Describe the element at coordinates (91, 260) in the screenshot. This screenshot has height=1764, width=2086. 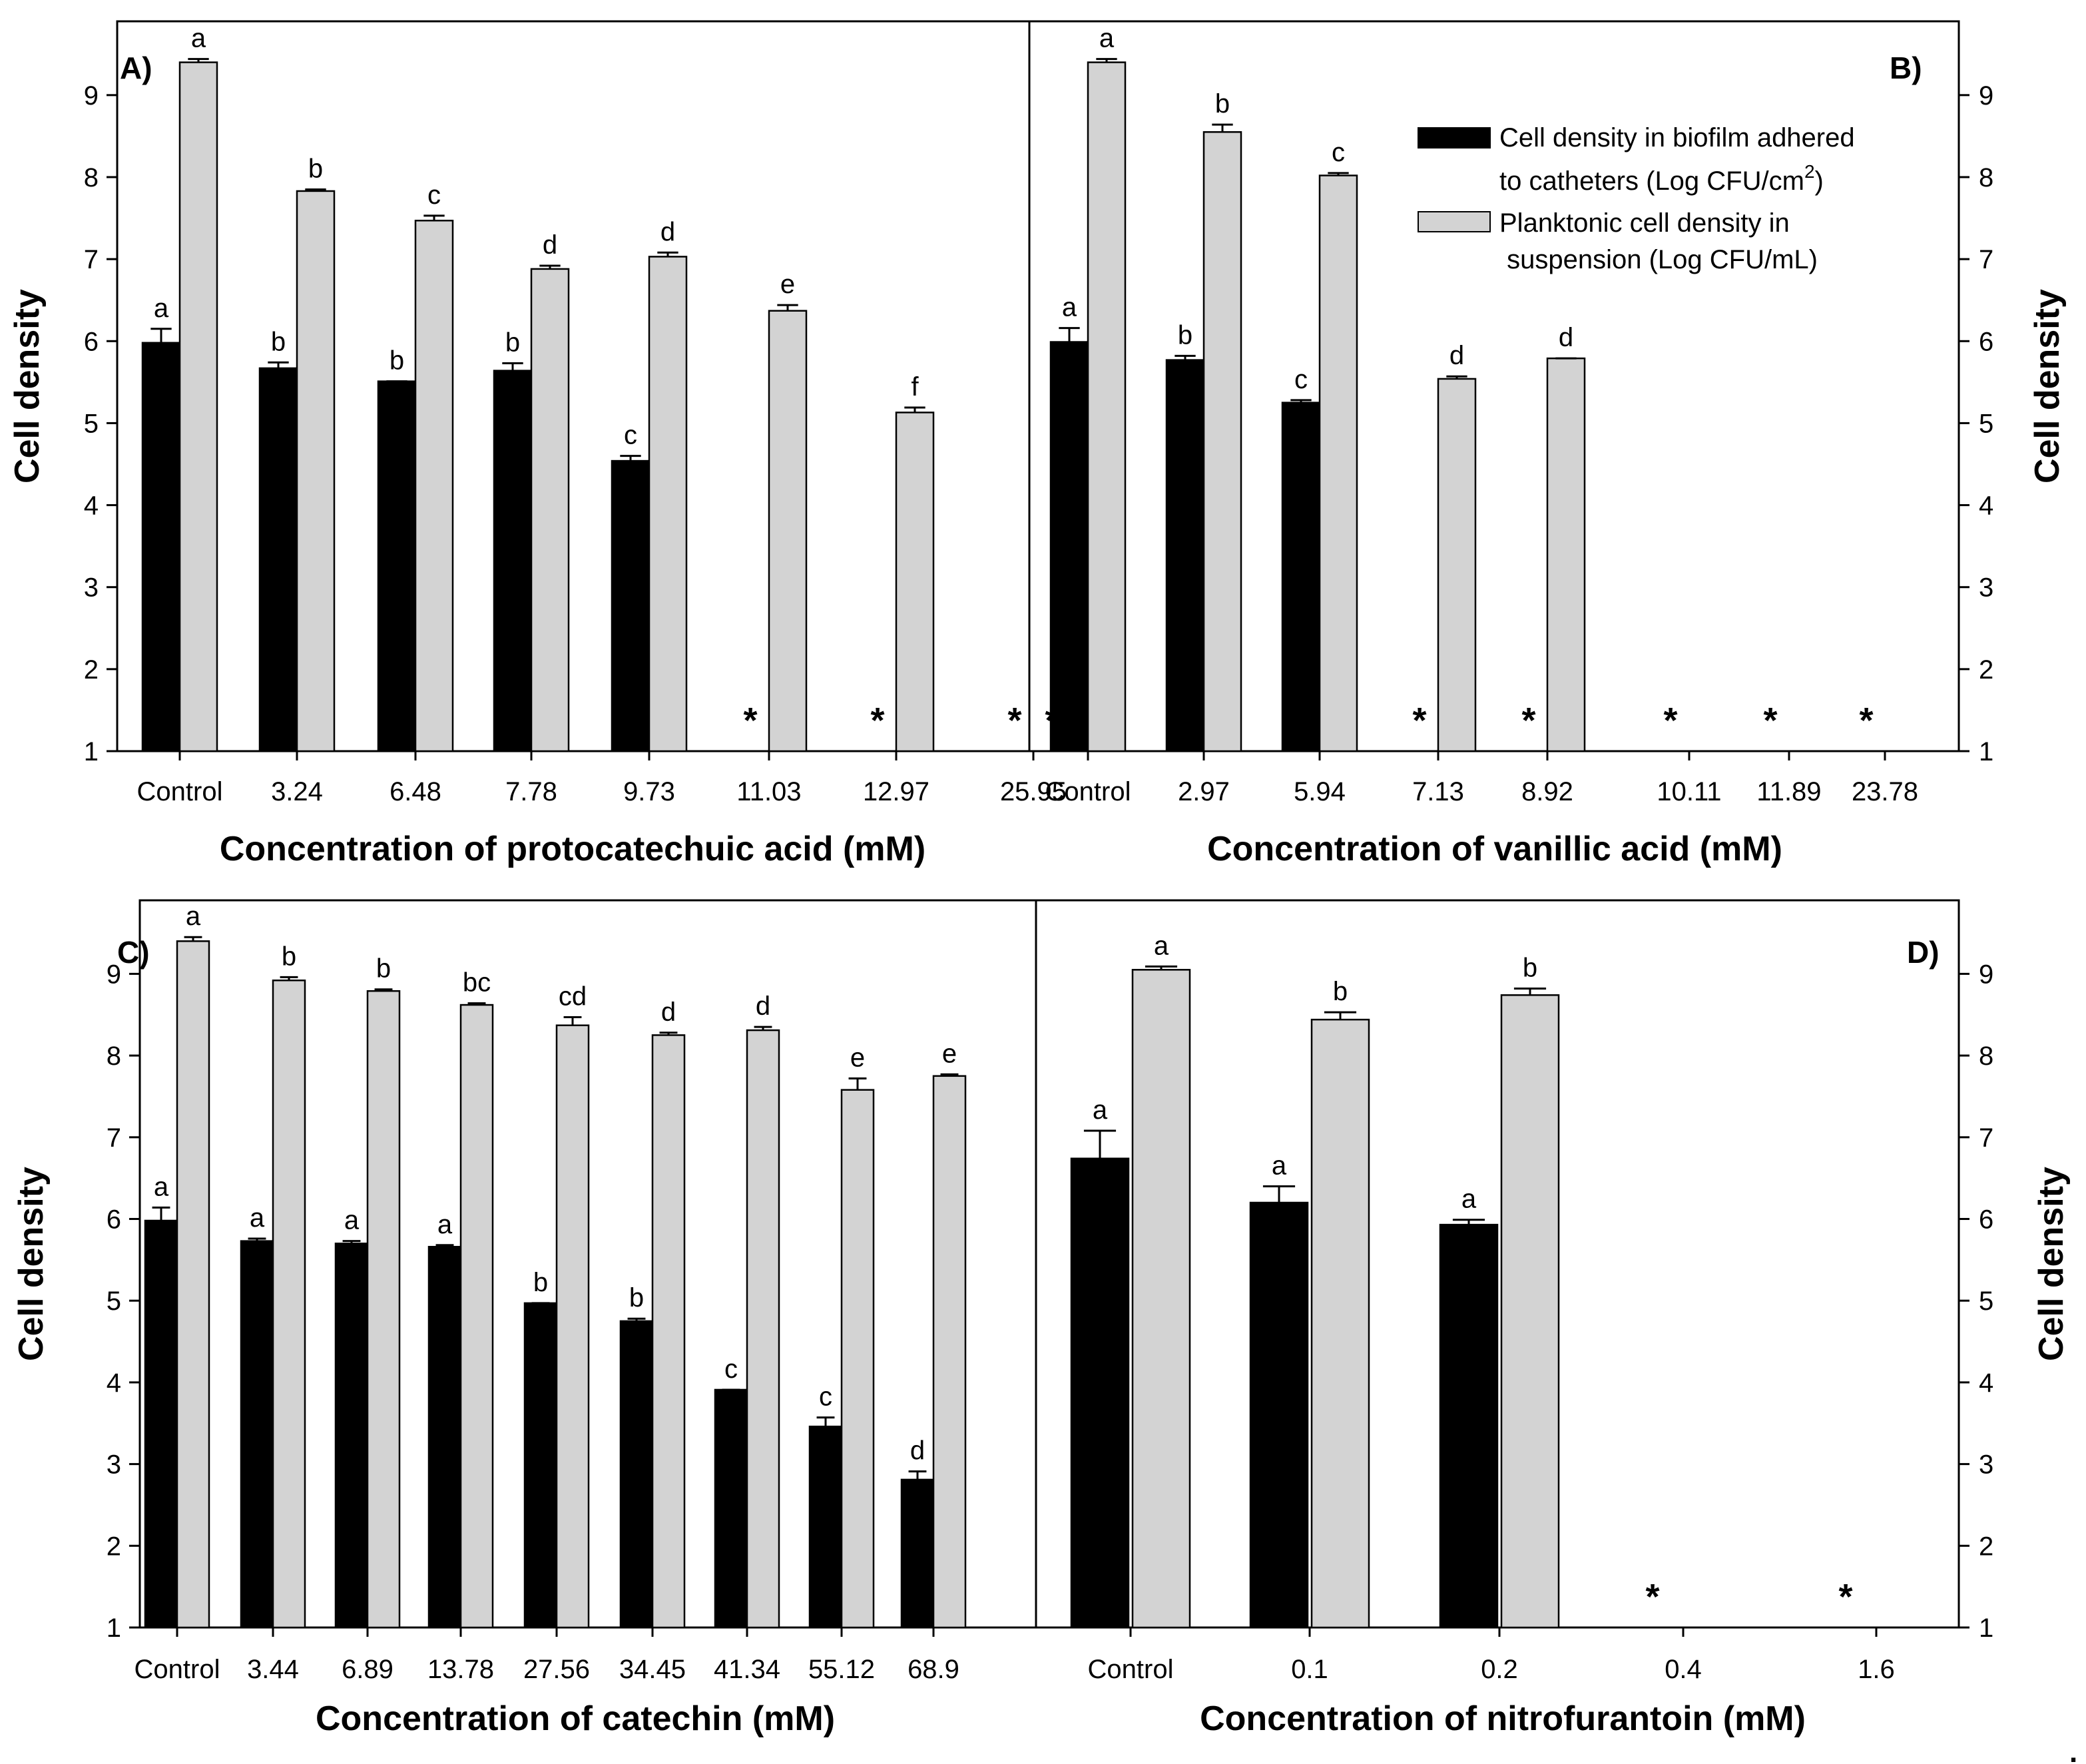
I see `y-tick-label: 7` at that location.